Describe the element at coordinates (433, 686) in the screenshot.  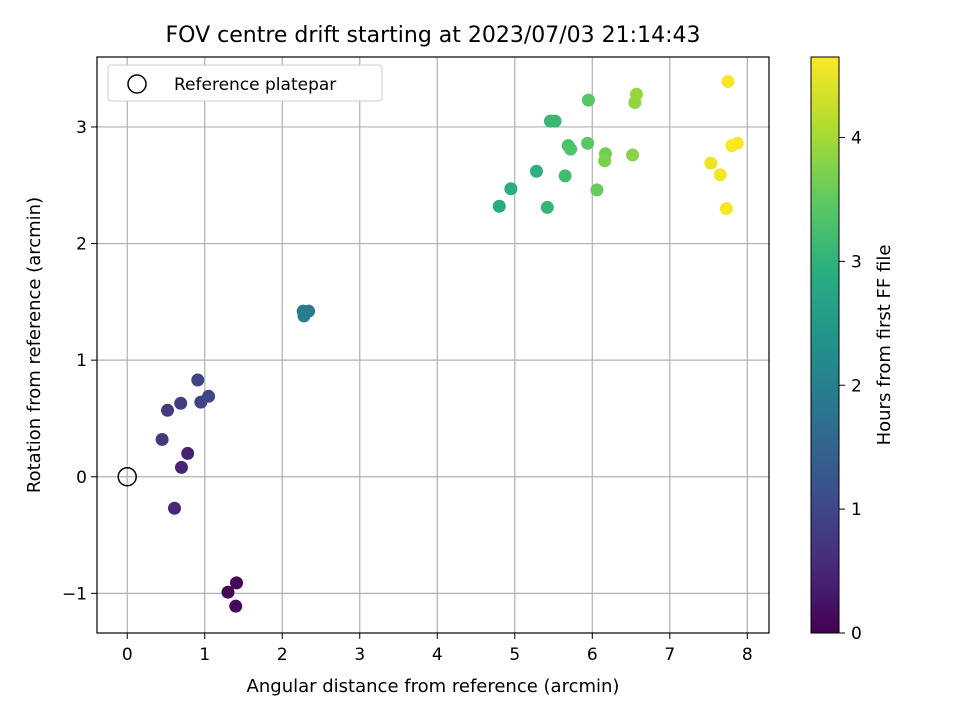
I see `x-axis-label: Angular distance from reference (arcmin)` at that location.